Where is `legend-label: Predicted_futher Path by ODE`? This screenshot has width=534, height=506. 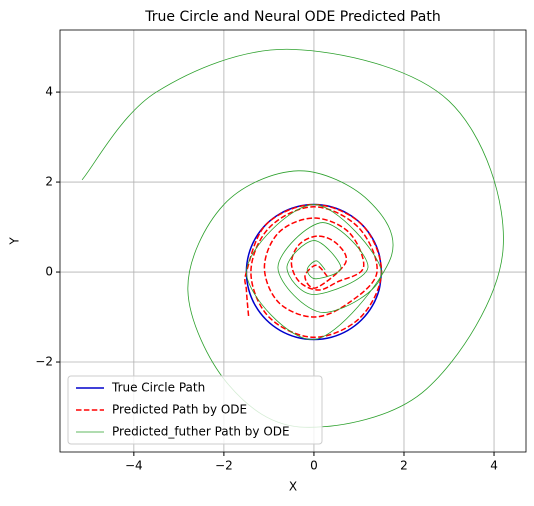
legend-label: Predicted_futher Path by ODE is located at coordinates (201, 432).